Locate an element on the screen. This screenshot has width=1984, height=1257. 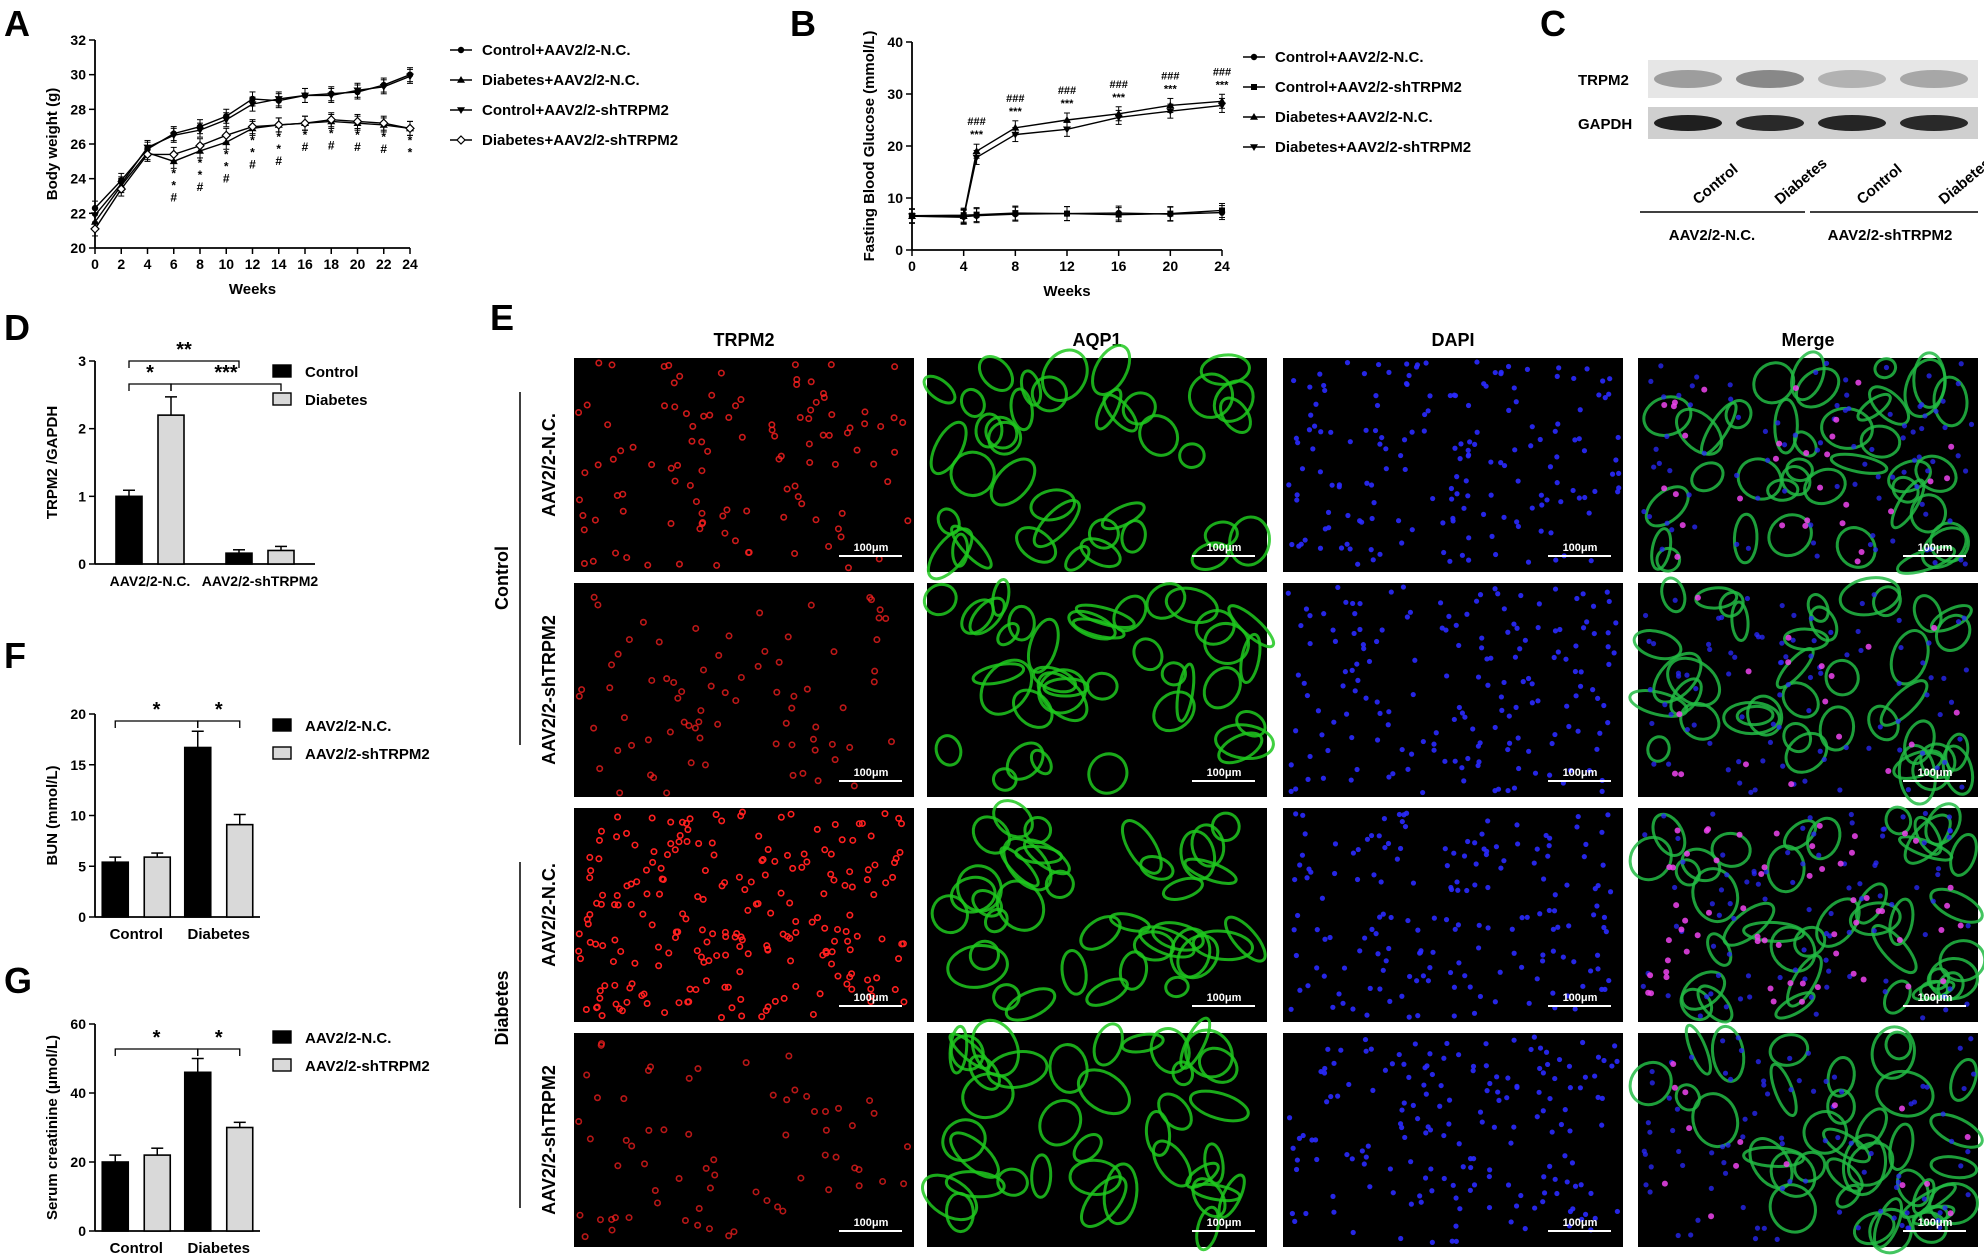
micrograph-background is located at coordinates (1097, 915).